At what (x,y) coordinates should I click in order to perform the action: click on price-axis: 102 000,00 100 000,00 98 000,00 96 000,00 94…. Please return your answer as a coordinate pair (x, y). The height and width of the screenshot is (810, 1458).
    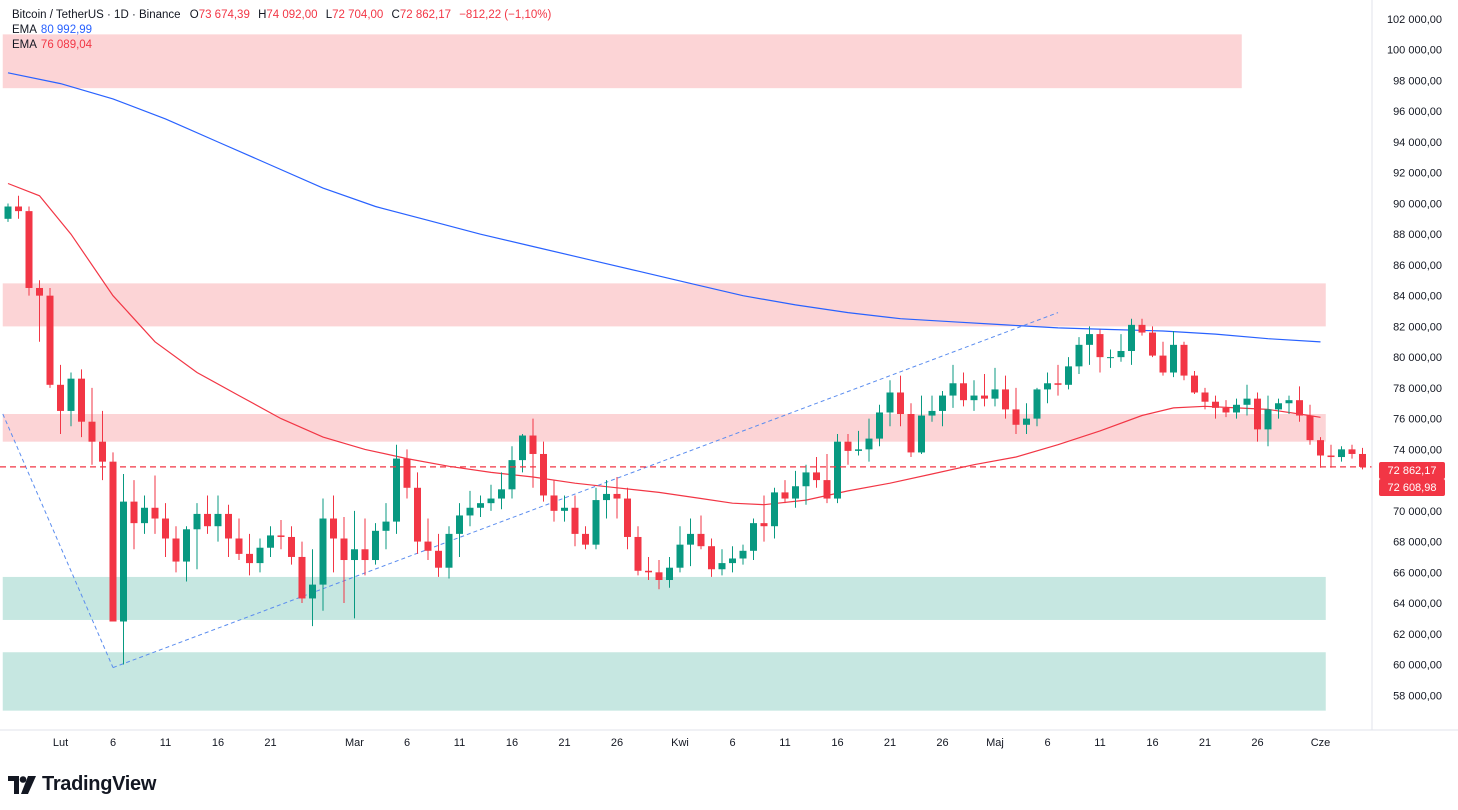
    Looking at the image, I should click on (1414, 358).